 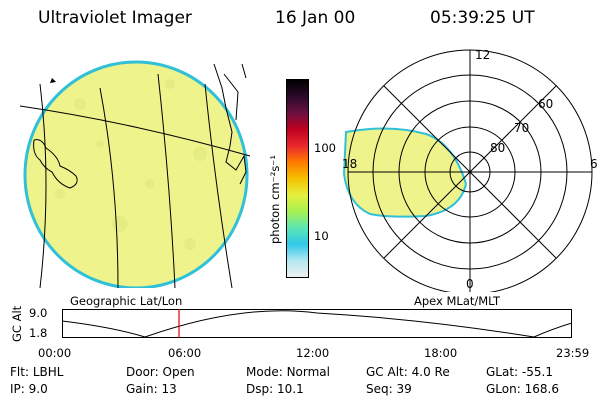 What do you see at coordinates (19, 372) in the screenshot?
I see `info-flt-label: Flt:` at bounding box center [19, 372].